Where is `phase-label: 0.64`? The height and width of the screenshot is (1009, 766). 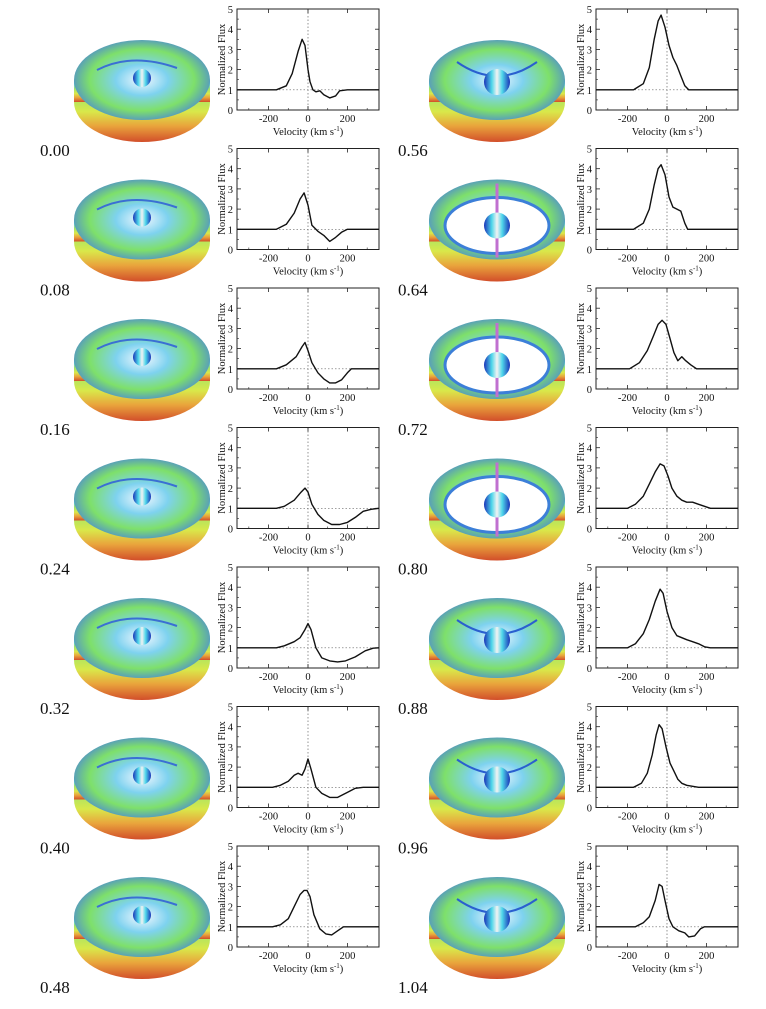 phase-label: 0.64 is located at coordinates (413, 290).